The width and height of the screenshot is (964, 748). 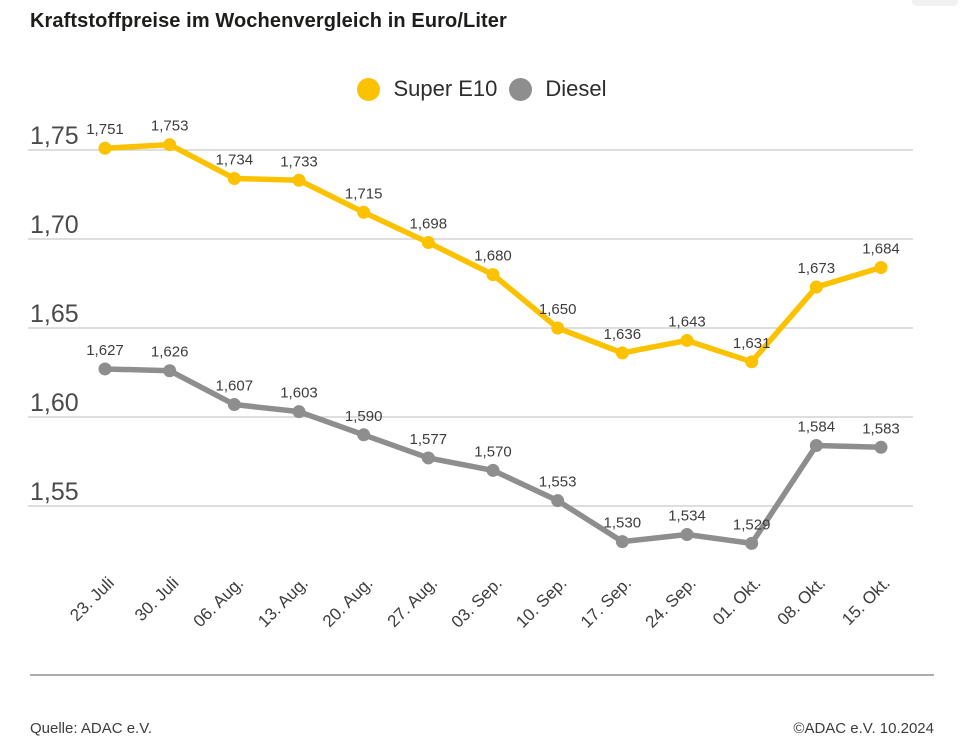 I want to click on data-label-diesel: 1,529, so click(x=752, y=524).